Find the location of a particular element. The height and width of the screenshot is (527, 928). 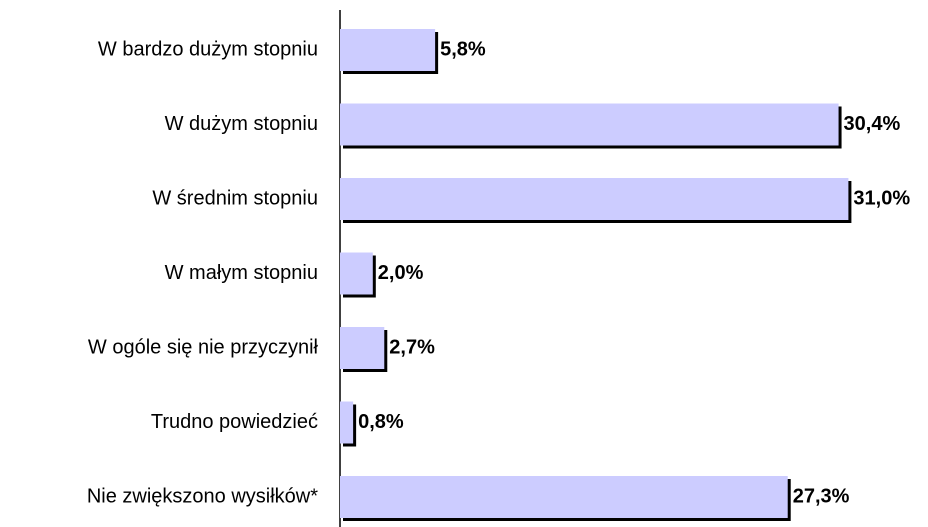

value-label: 2,7% is located at coordinates (412, 347).